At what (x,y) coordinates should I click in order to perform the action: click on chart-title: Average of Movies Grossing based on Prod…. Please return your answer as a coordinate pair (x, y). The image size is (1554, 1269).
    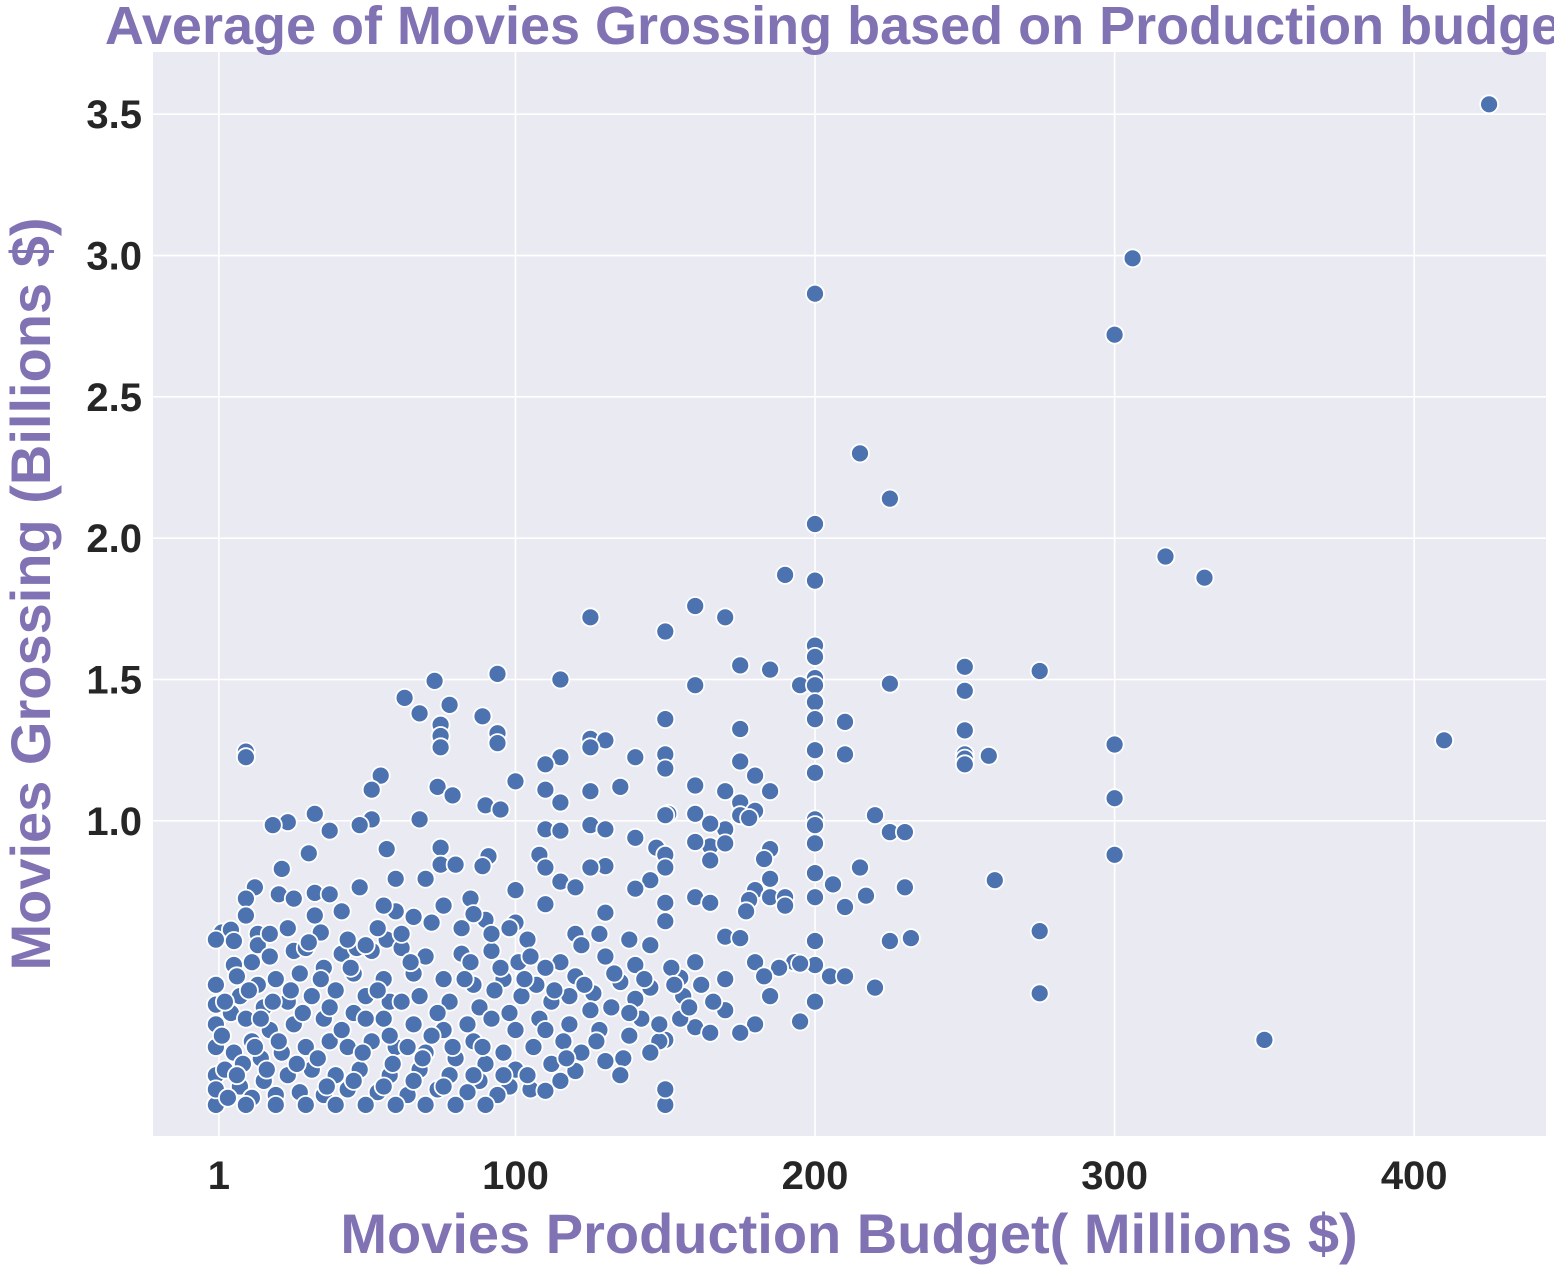
    Looking at the image, I should click on (829, 28).